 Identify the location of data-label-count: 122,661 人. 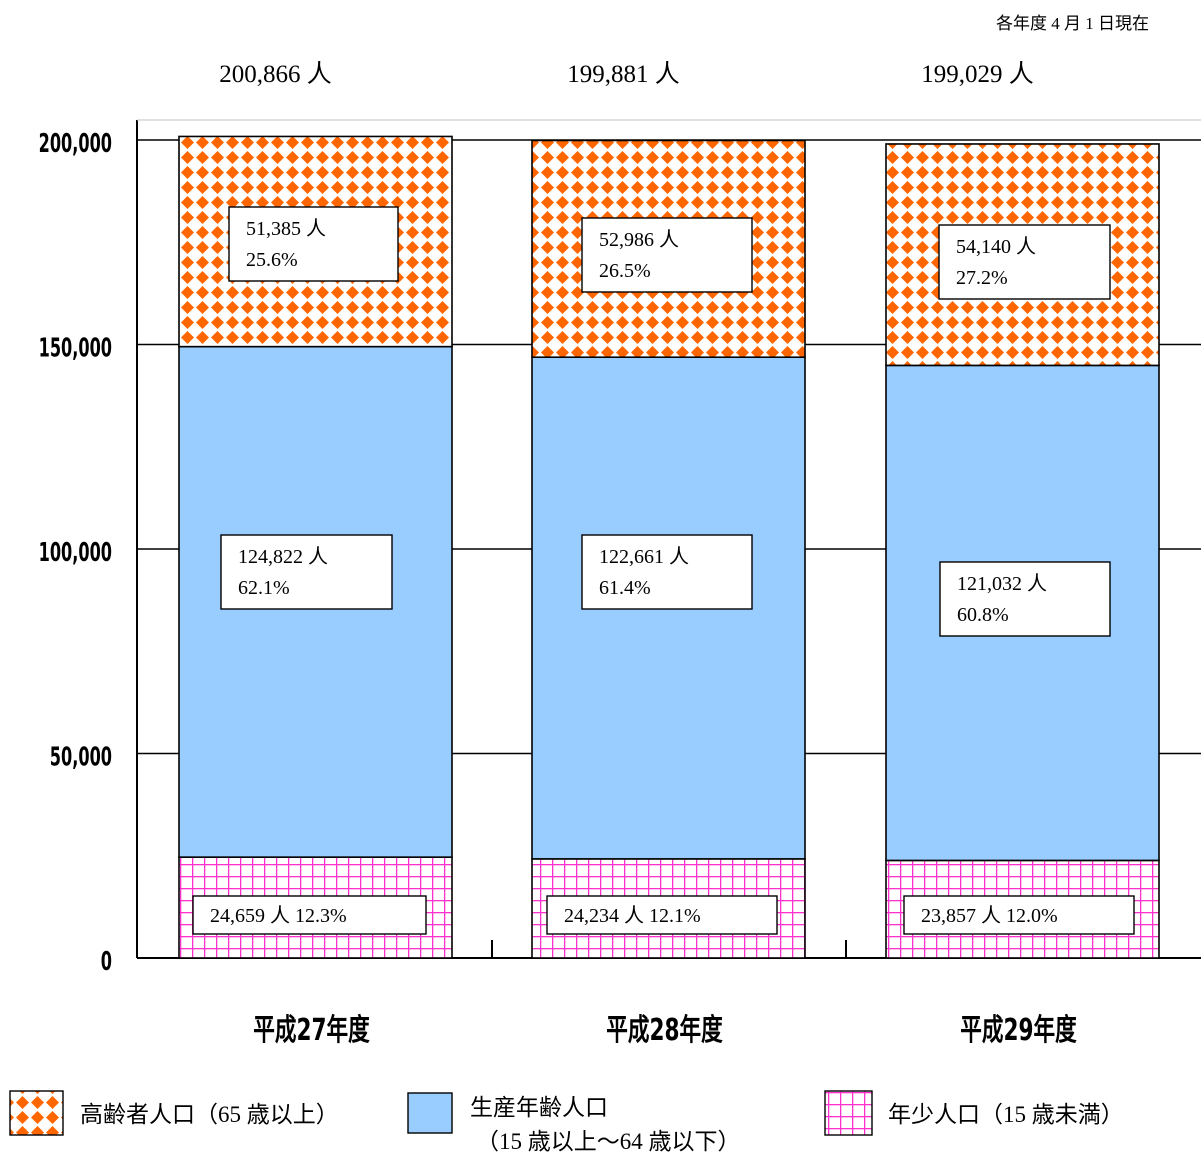
(644, 556).